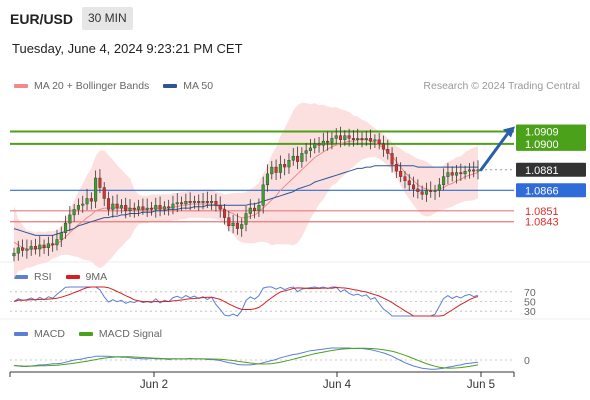  What do you see at coordinates (96, 277) in the screenshot?
I see `rsi-9ma-legend-label: 9MA` at bounding box center [96, 277].